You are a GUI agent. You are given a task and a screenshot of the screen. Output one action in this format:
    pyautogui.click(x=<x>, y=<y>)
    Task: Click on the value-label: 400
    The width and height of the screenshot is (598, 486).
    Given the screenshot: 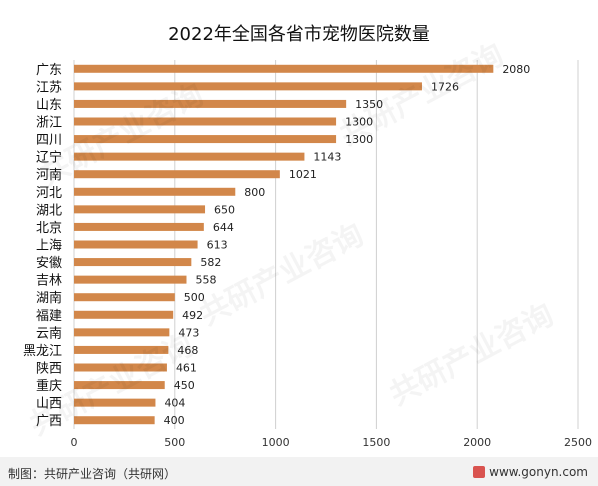 What is the action you would take?
    pyautogui.click(x=174, y=420)
    